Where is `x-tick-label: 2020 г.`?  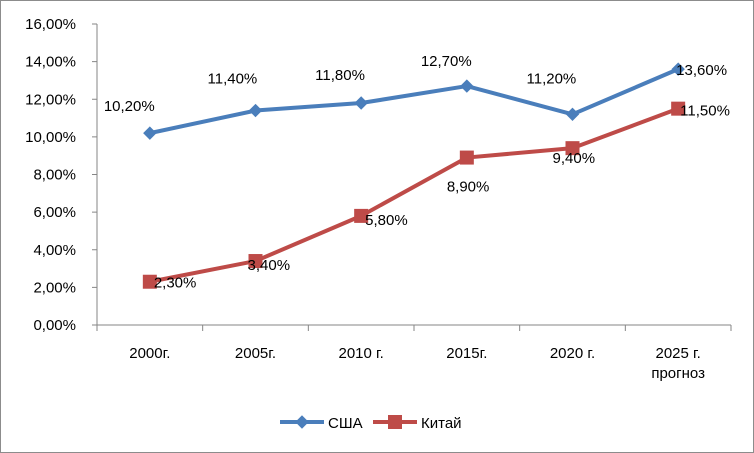
x-tick-label: 2020 г. is located at coordinates (572, 353).